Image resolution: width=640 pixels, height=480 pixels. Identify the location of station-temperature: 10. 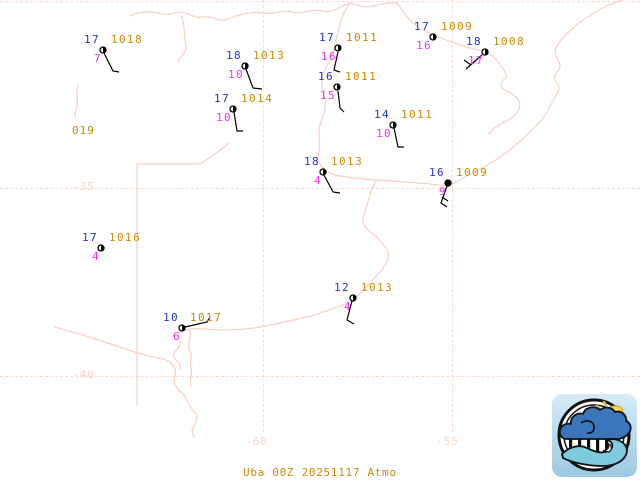
(170, 317).